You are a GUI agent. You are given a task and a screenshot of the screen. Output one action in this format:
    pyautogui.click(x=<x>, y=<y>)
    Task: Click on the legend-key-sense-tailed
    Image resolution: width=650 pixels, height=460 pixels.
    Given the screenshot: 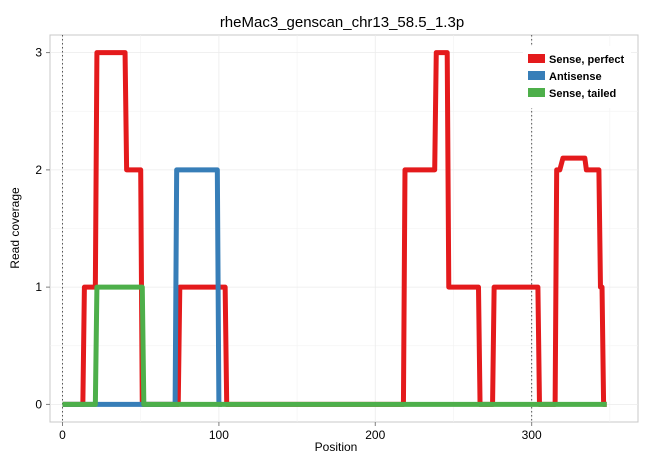 What is the action you would take?
    pyautogui.click(x=536, y=92)
    